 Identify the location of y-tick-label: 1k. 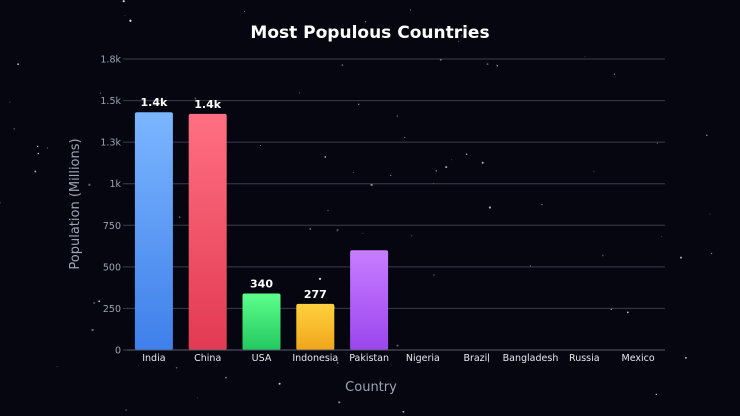
(115, 184).